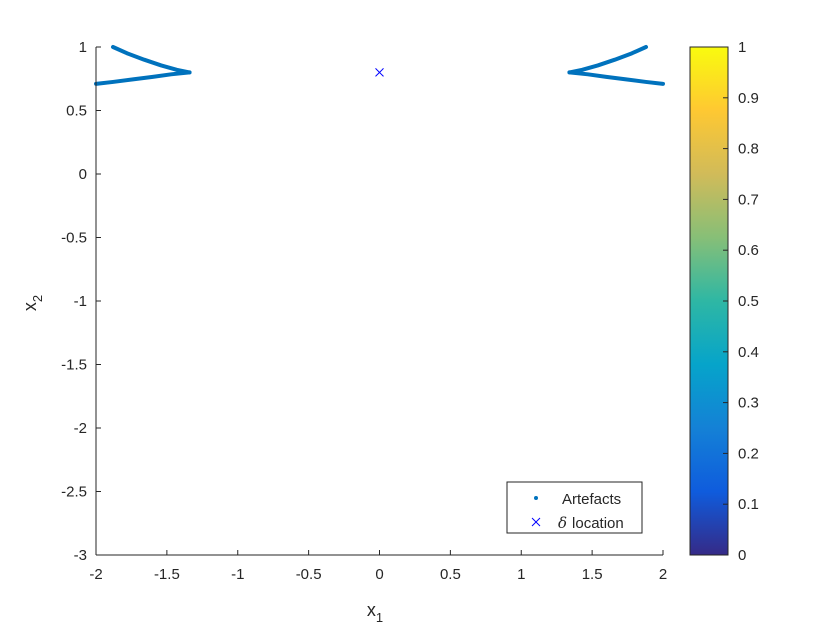 This screenshot has height=630, width=840. What do you see at coordinates (76, 111) in the screenshot?
I see `y-tick-label: 0.5` at bounding box center [76, 111].